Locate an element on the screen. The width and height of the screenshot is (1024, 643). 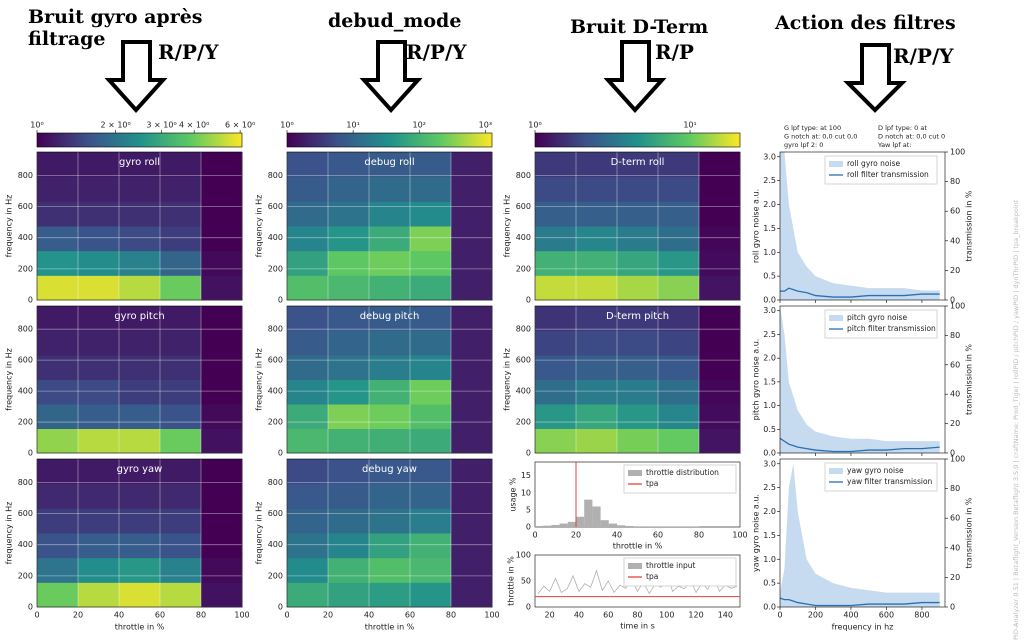
legend-label: roll gyro noise is located at coordinates (873, 163).